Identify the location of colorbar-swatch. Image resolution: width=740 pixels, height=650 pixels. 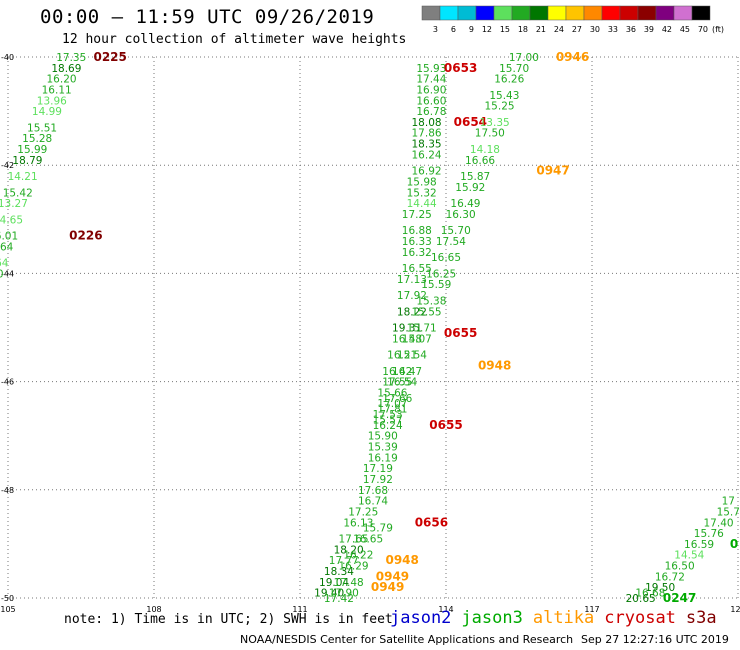
(701, 13).